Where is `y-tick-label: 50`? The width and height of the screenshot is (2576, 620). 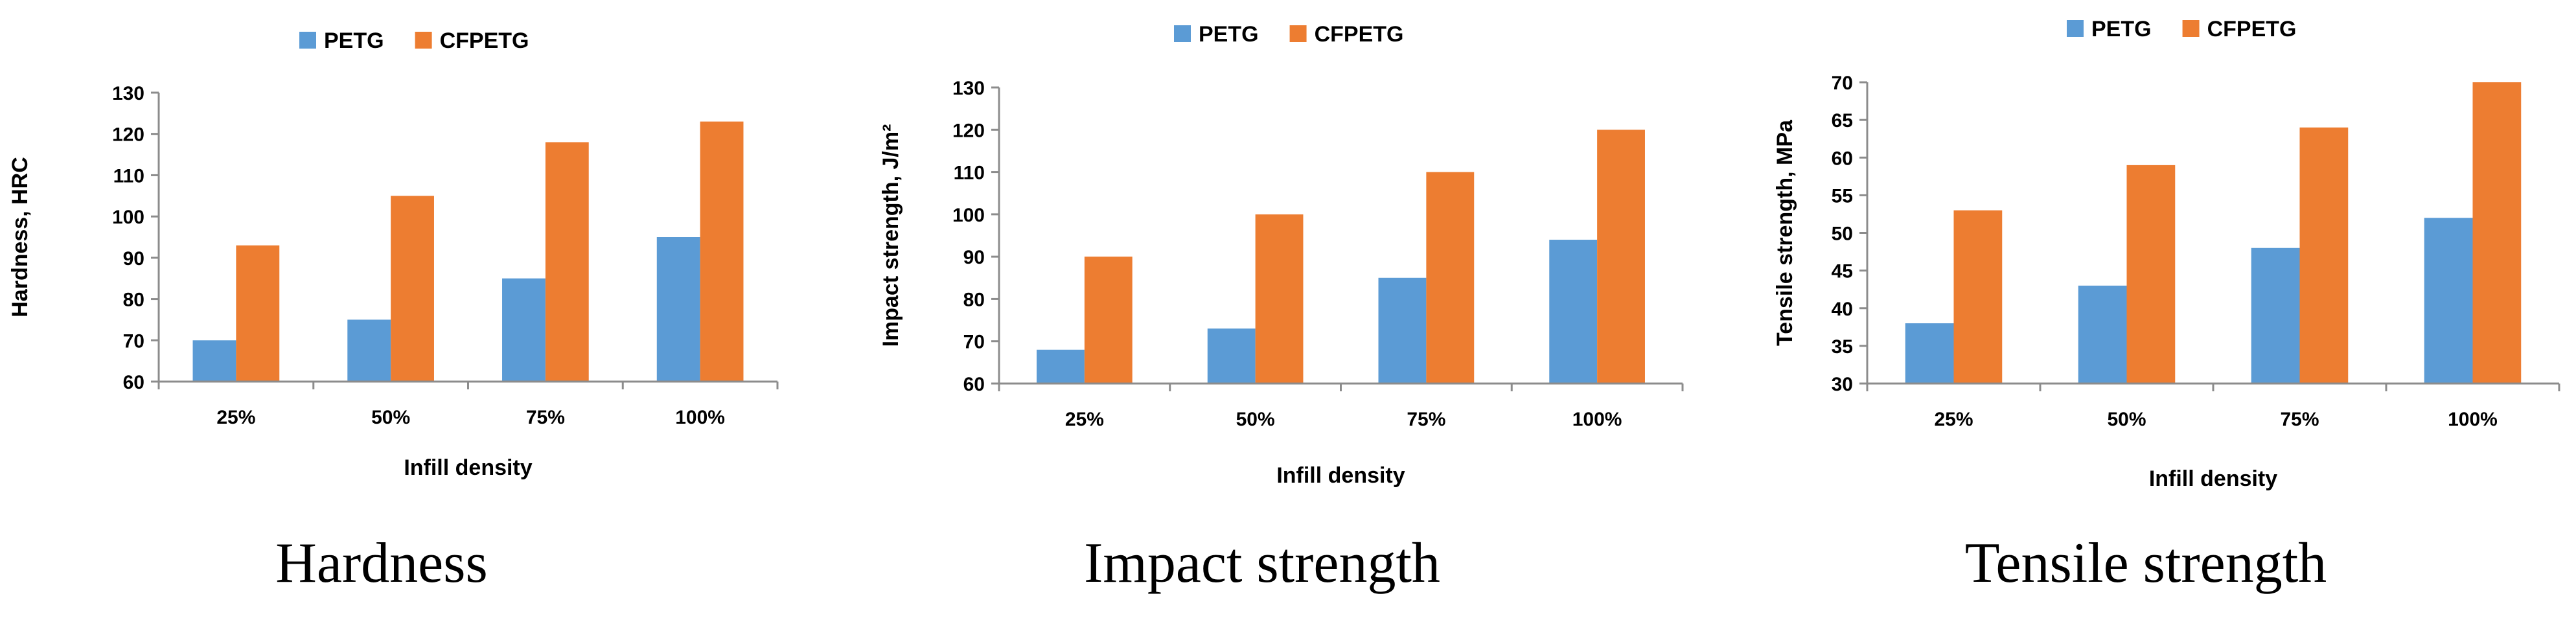 y-tick-label: 50 is located at coordinates (1843, 234).